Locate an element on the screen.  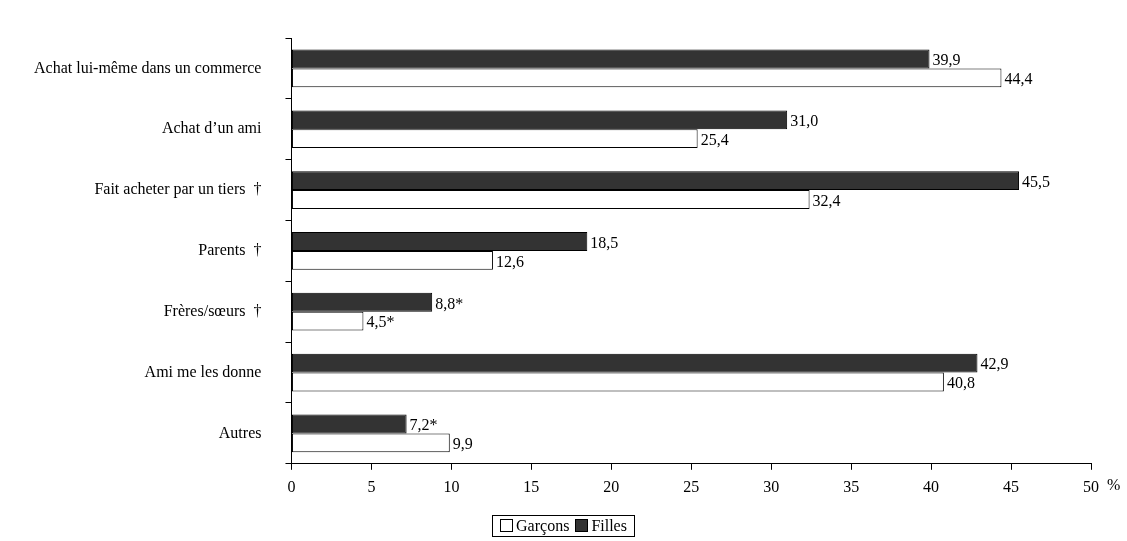
data-label: 12,6 is located at coordinates (509, 261).